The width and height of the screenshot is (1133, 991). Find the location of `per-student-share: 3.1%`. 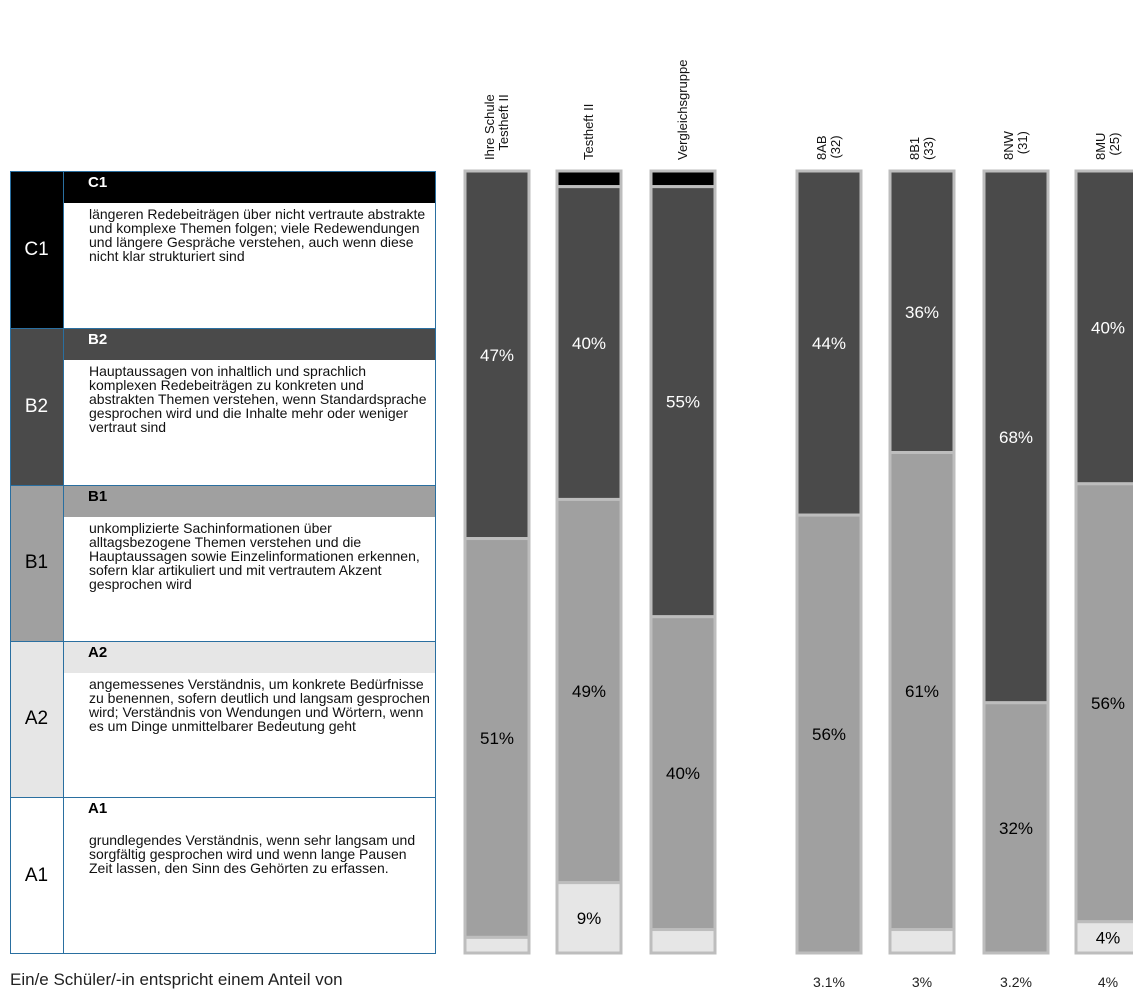

per-student-share: 3.1% is located at coordinates (829, 982).